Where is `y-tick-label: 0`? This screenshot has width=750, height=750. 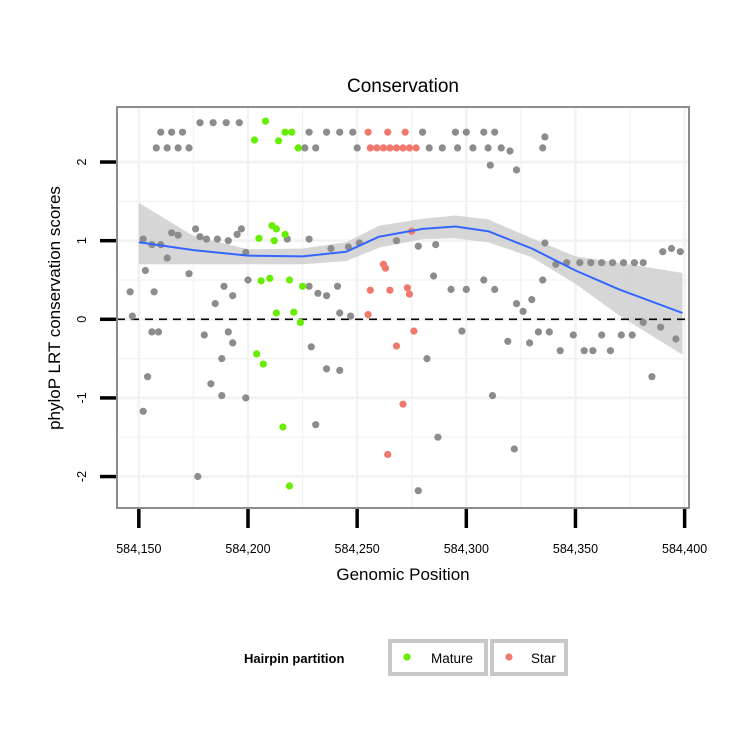 y-tick-label: 0 is located at coordinates (82, 319).